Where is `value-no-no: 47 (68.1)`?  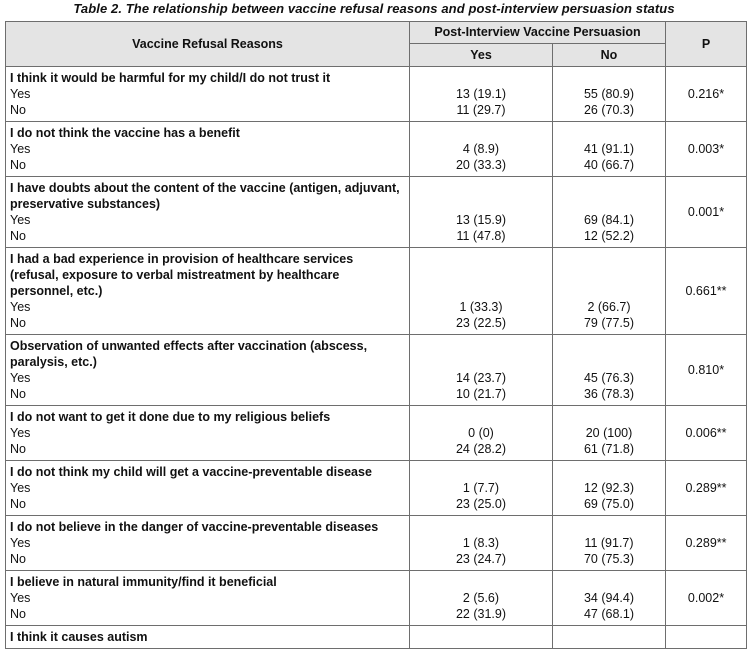
value-no-no: 47 (68.1) is located at coordinates (609, 614).